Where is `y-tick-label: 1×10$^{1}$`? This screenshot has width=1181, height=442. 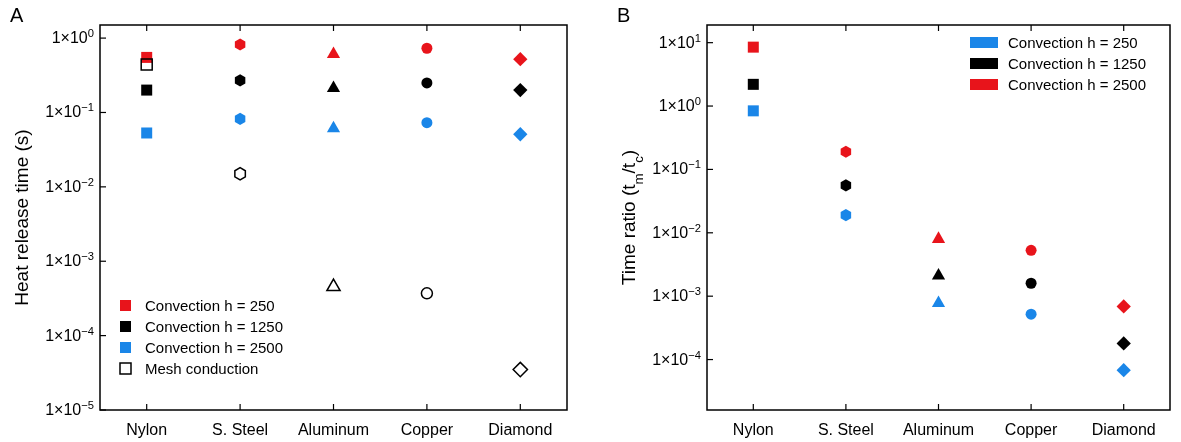 y-tick-label: 1×10$^{1}$ is located at coordinates (679, 41).